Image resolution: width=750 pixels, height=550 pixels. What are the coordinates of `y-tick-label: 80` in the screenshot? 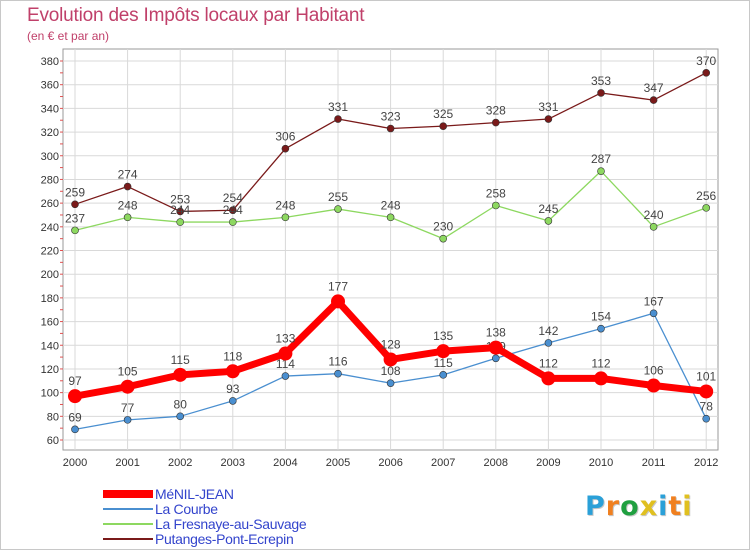 It's located at (53, 417).